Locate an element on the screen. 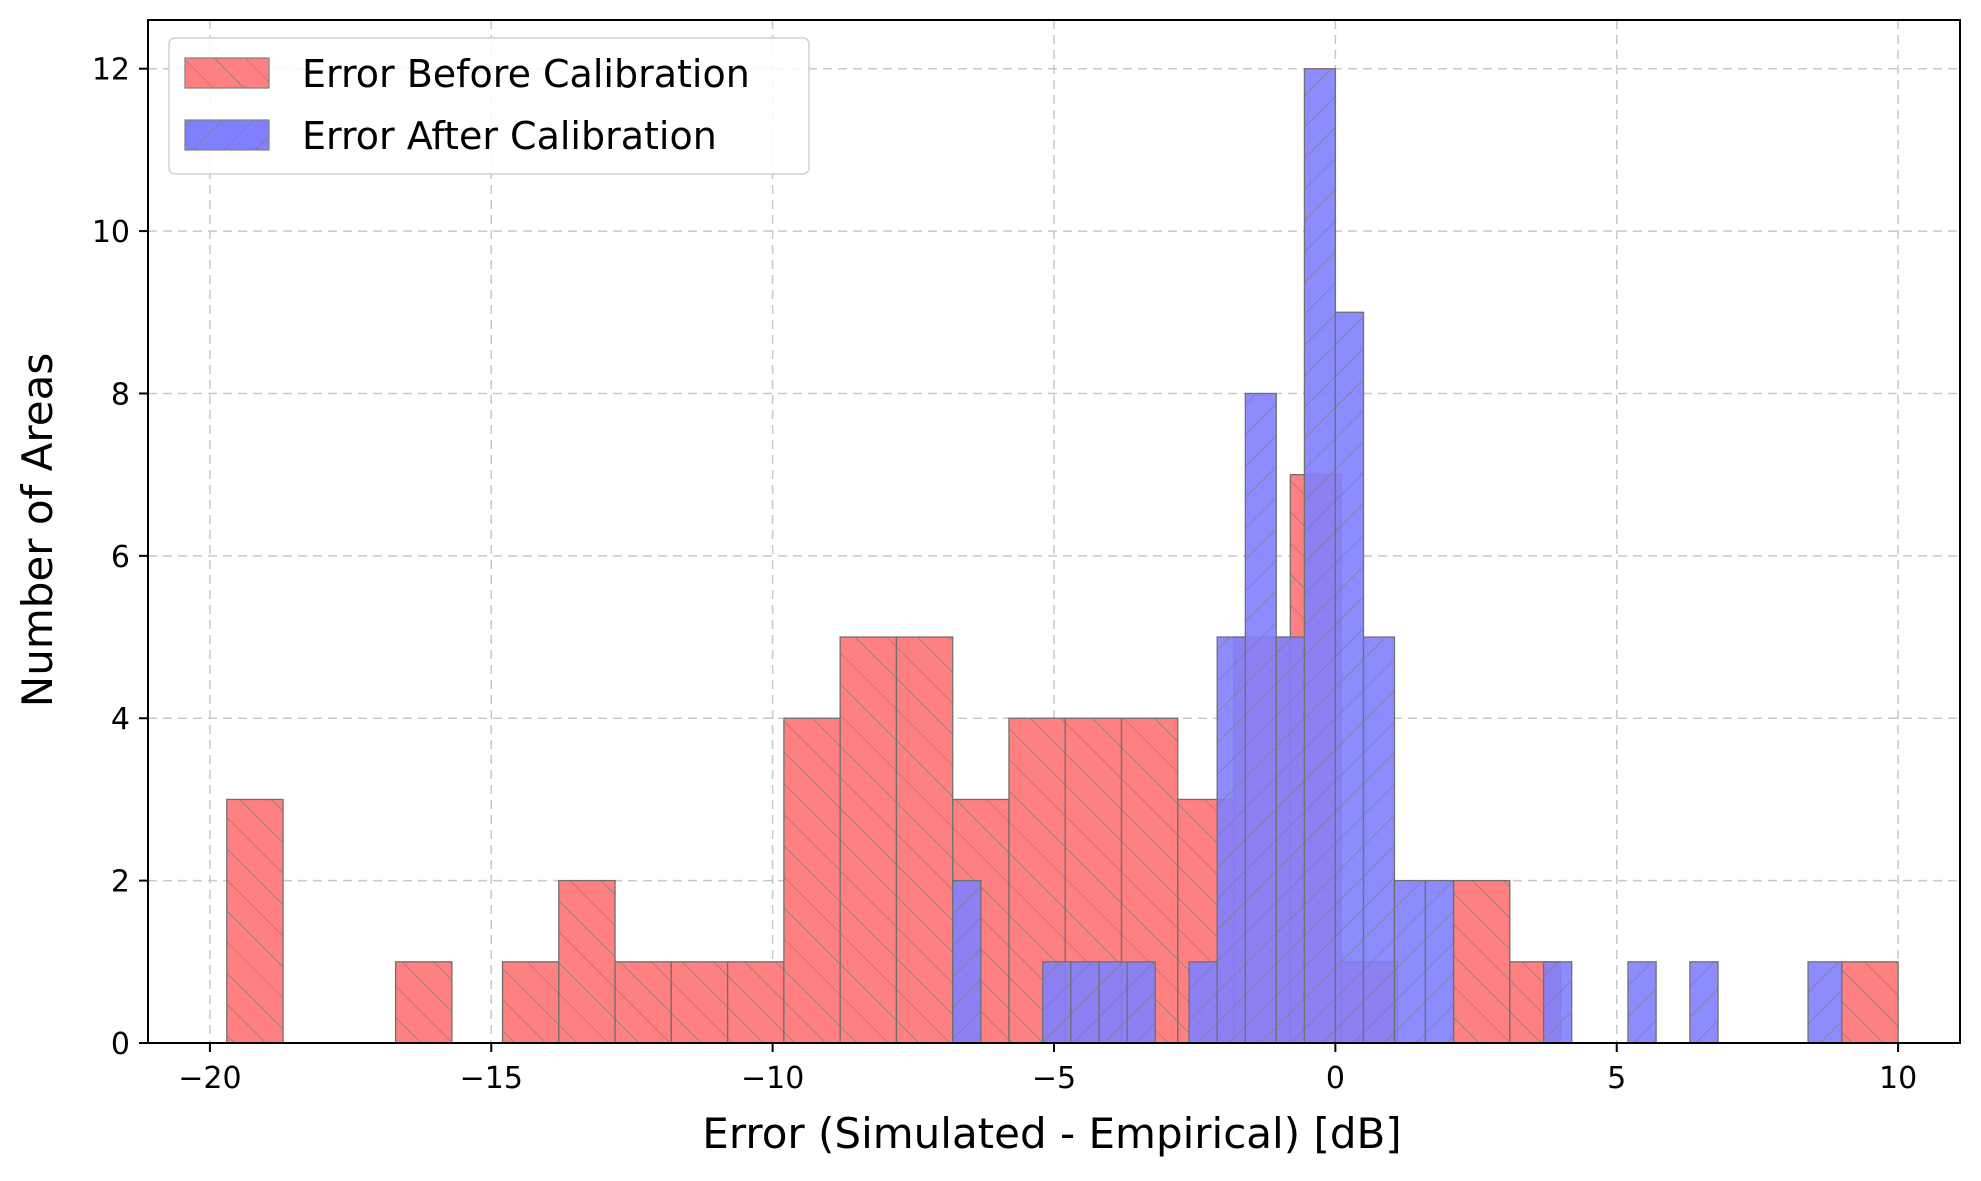 This screenshot has height=1181, width=1981. y-tick-label-3: 6 is located at coordinates (120, 557).